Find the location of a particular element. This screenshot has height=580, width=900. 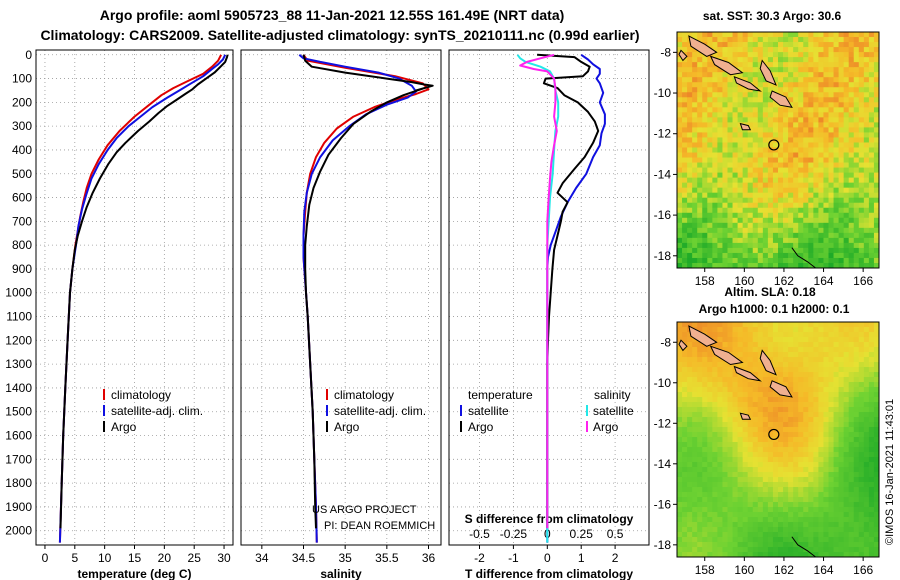

x-tick-label: 1 is located at coordinates (581, 558).